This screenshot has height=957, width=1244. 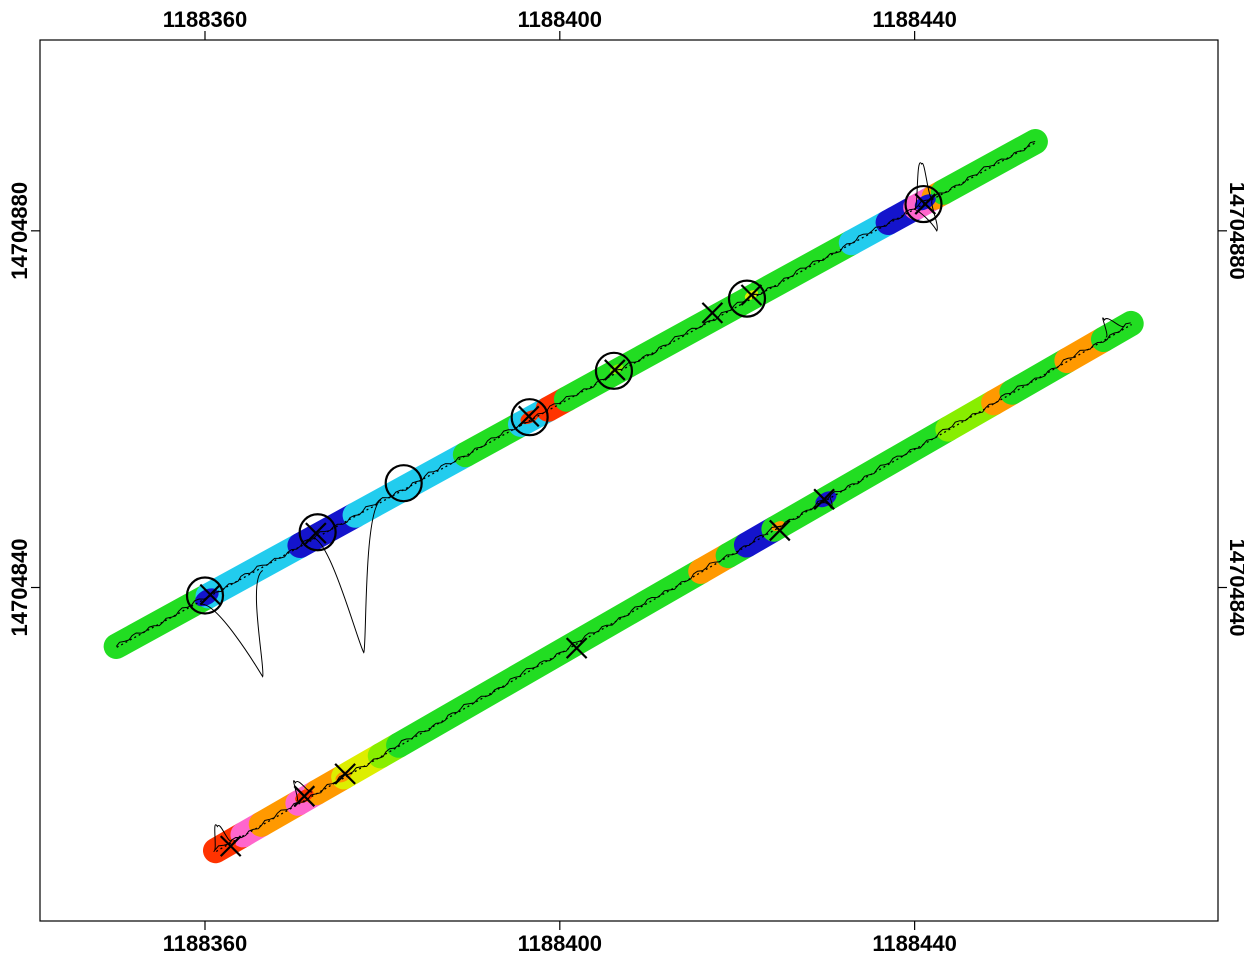 What do you see at coordinates (914, 19) in the screenshot?
I see `x-tick-label-top: 1188440` at bounding box center [914, 19].